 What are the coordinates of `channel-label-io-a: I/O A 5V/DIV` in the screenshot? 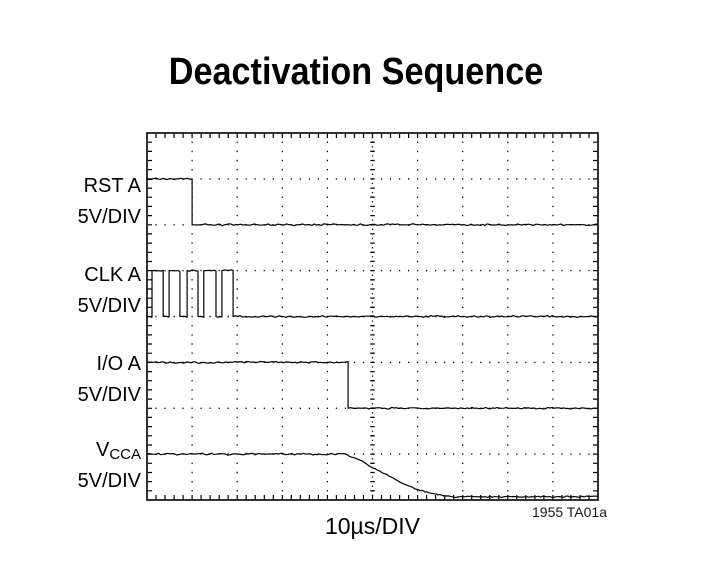 It's located at (70, 379).